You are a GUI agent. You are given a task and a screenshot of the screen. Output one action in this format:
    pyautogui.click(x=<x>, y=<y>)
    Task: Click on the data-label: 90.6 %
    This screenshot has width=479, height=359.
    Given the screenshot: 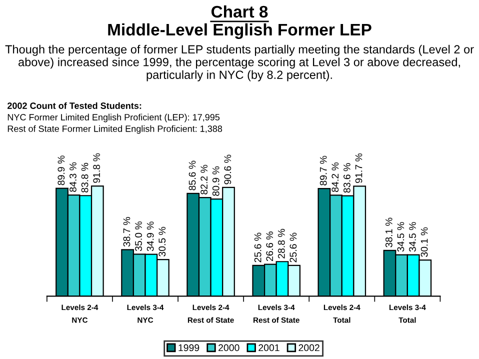 What is the action you would take?
    pyautogui.click(x=228, y=169)
    